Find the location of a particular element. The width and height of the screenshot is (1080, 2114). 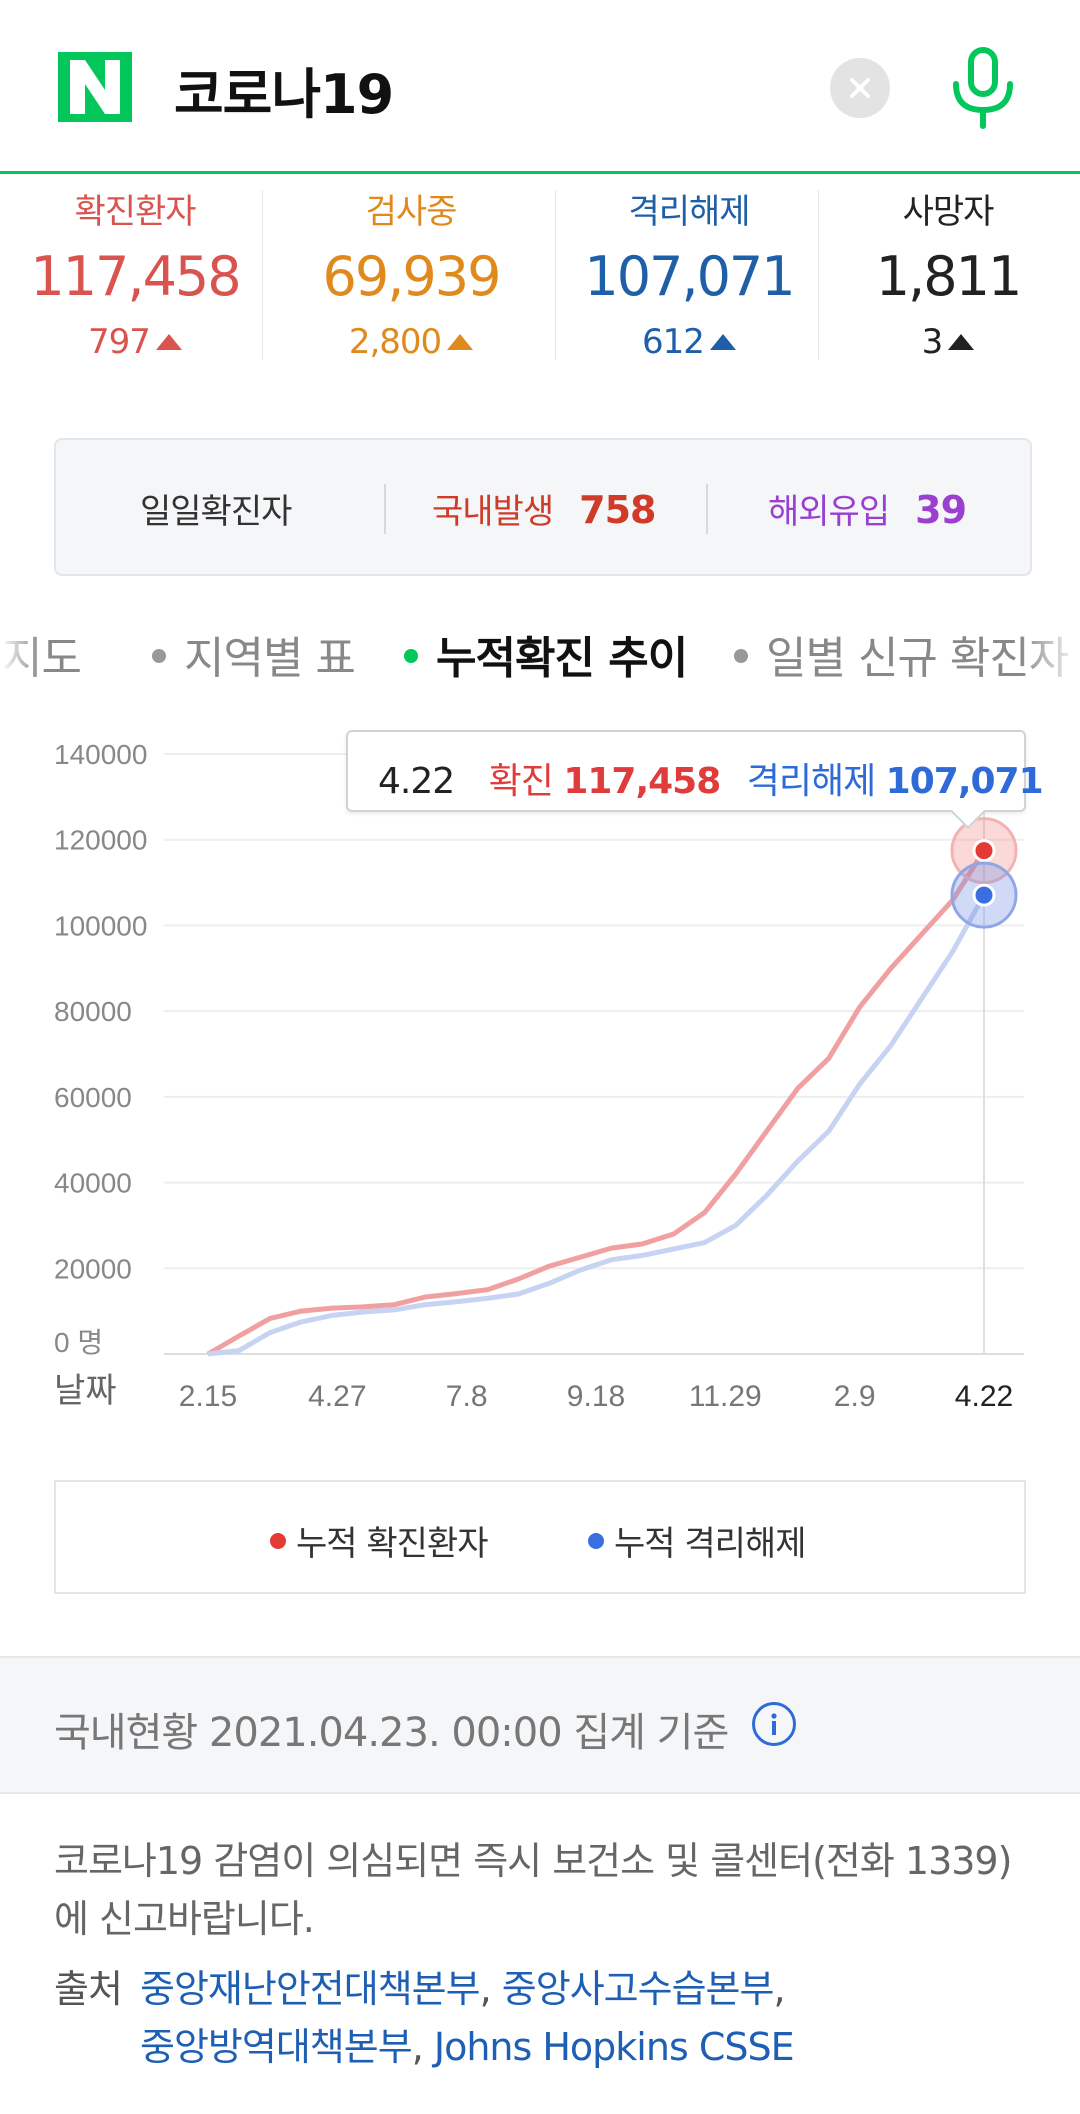

chart-tabs: 지도 지역별 표 누적확진 추이 일별 신규 확진자 is located at coordinates (540, 650).